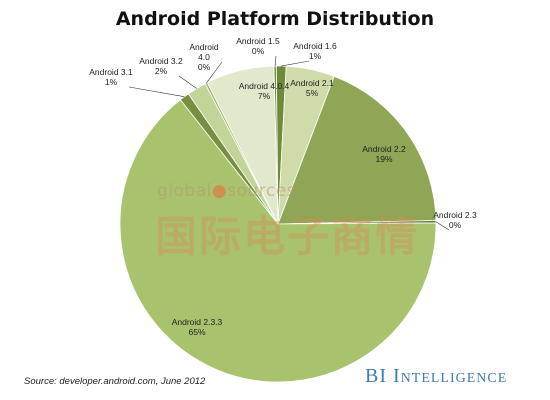  I want to click on slice-label: Android 4.0 0%, so click(204, 57).